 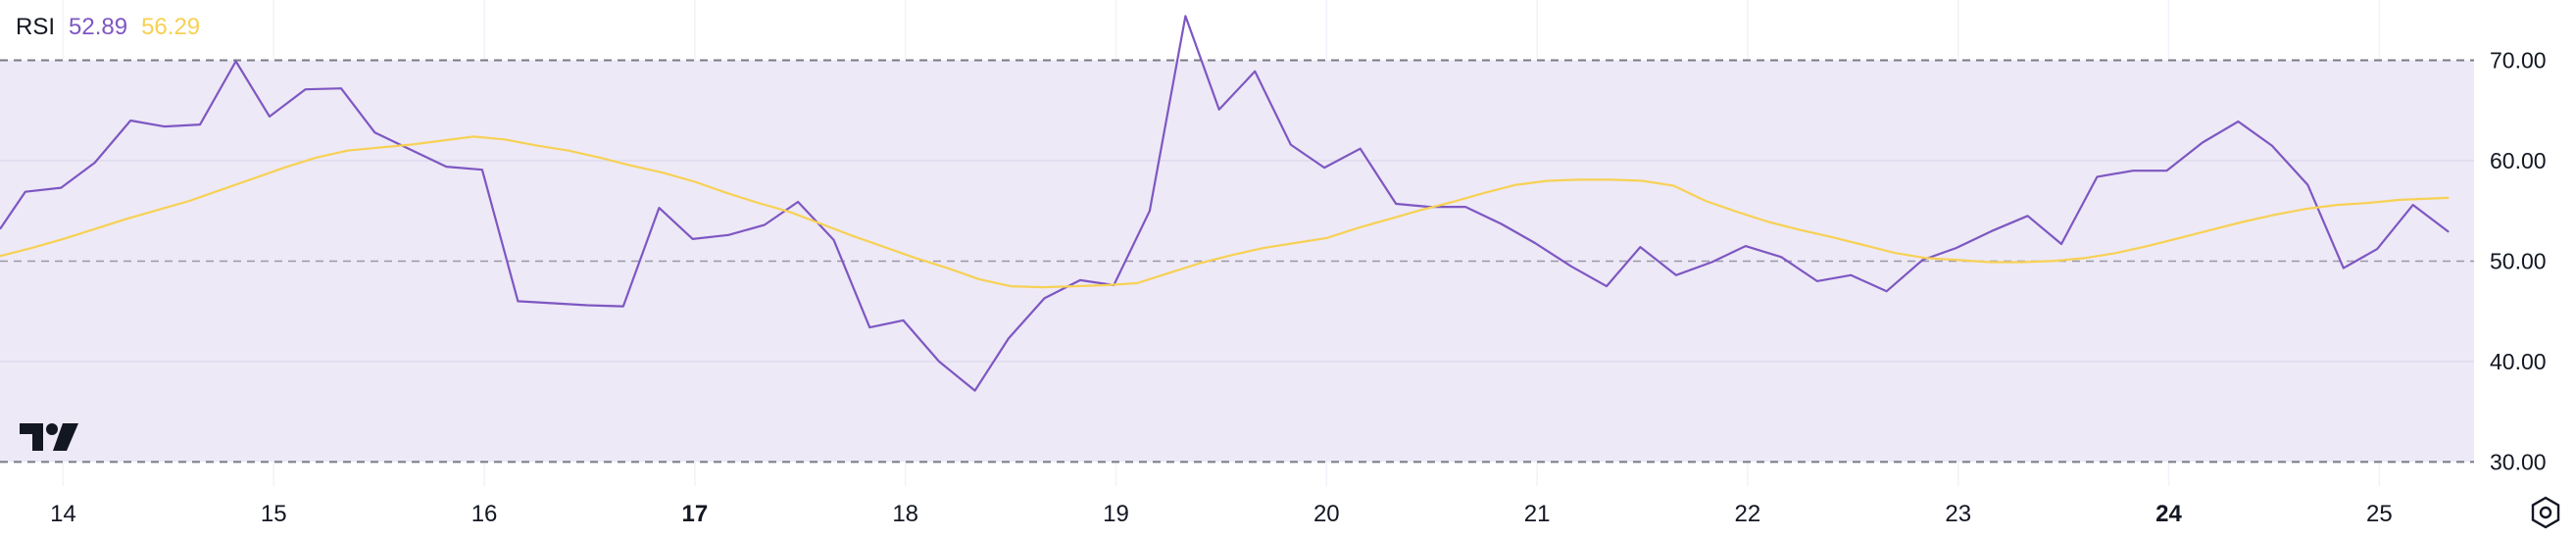 What do you see at coordinates (1116, 514) in the screenshot?
I see `x-tick-label: 19` at bounding box center [1116, 514].